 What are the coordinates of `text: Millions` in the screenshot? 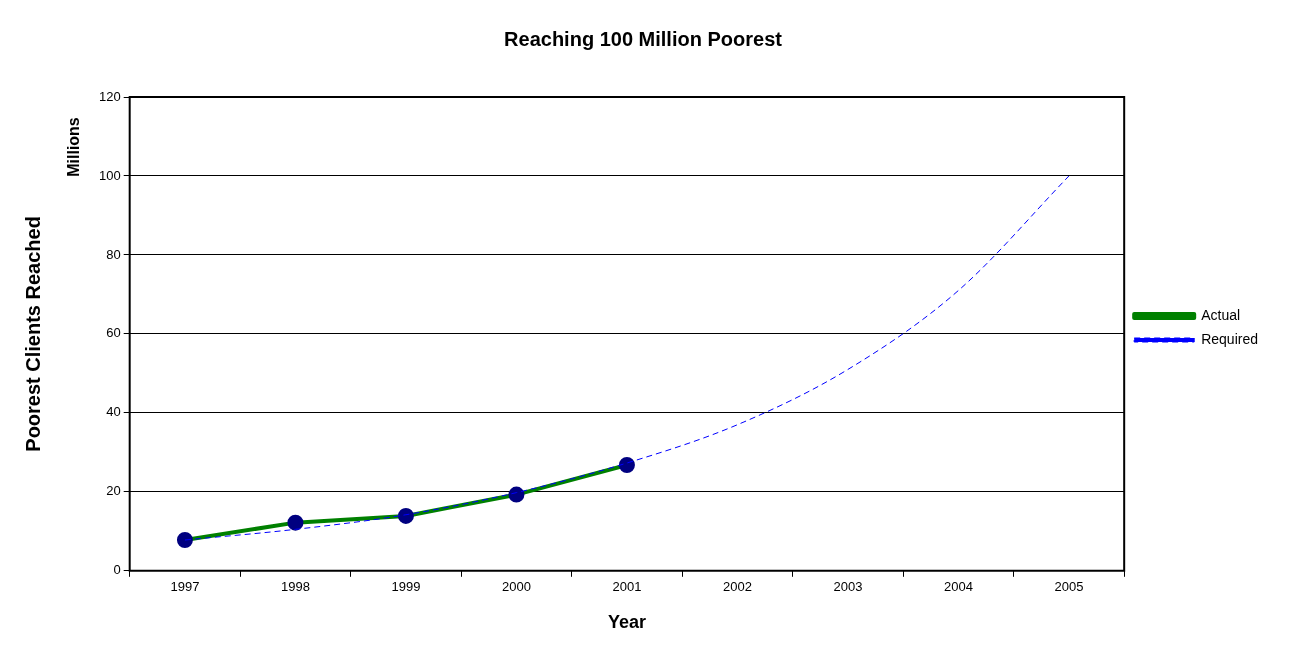 It's located at (74, 147).